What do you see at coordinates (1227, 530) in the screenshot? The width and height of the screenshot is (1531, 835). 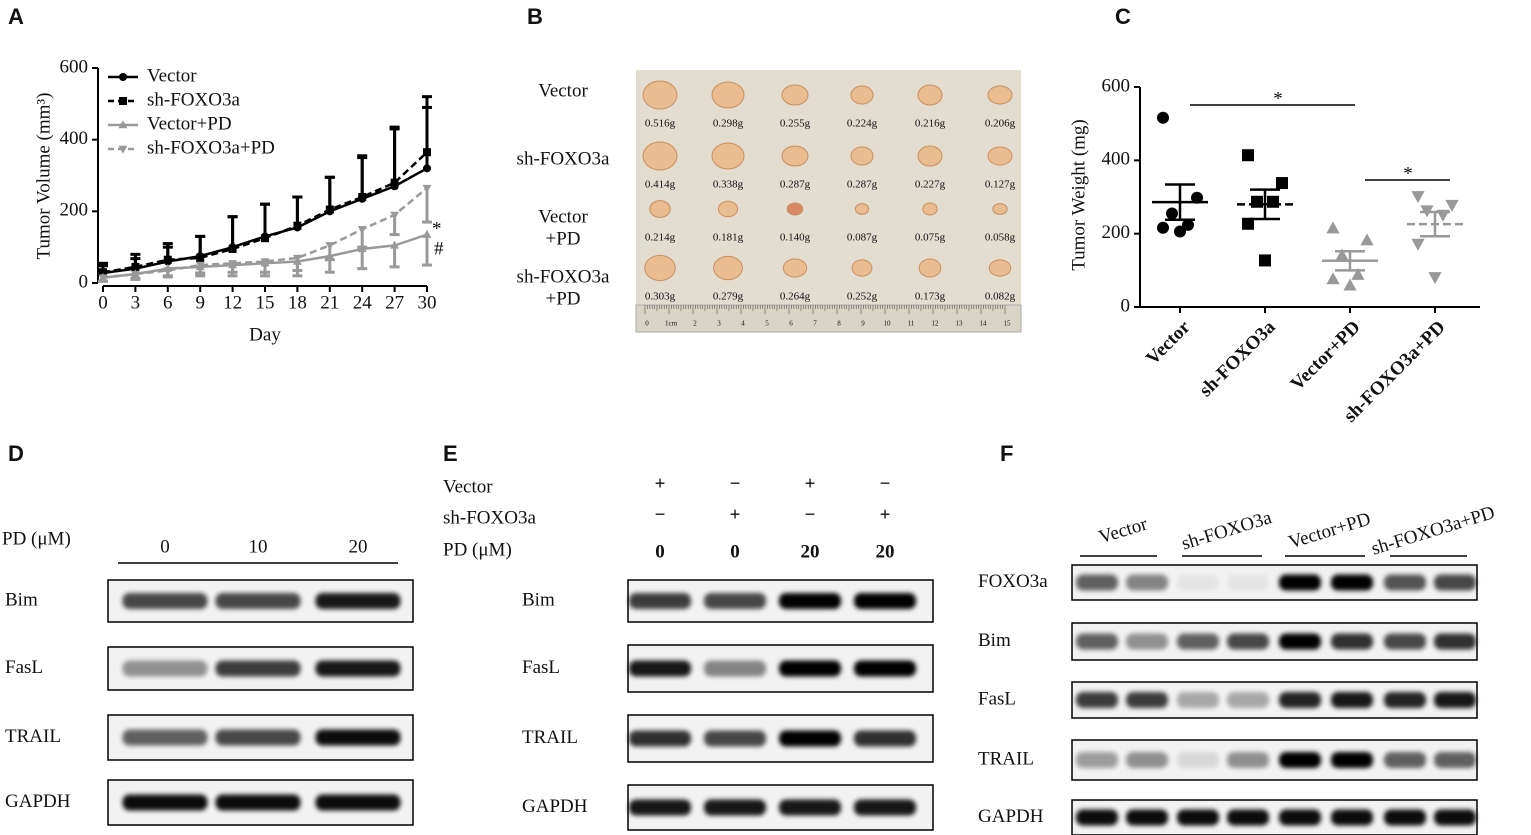 I see `group-label: sh-FOXO3a` at bounding box center [1227, 530].